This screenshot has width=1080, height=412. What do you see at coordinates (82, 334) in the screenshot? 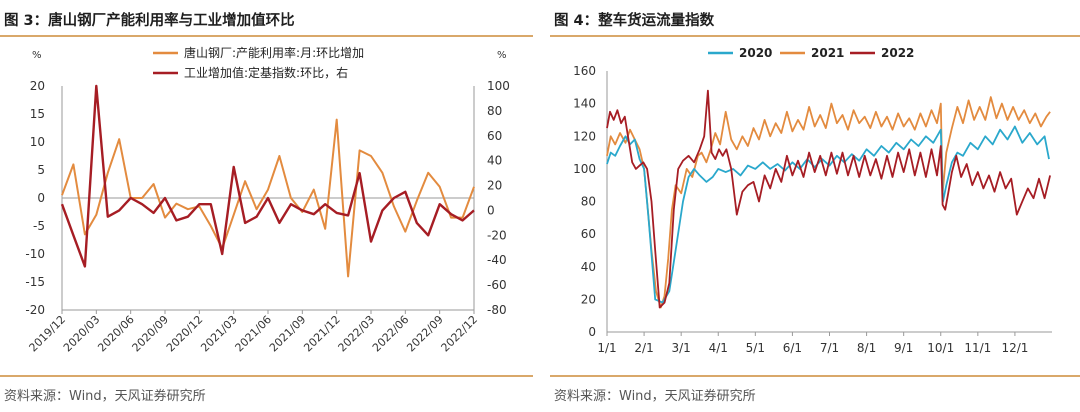
I see `x-tick-label: 2020/03` at bounding box center [82, 334].